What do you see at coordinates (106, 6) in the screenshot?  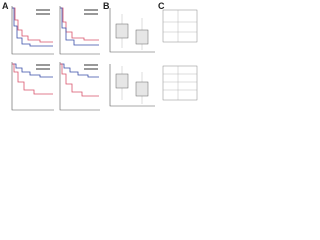 I see `panel-label: B` at bounding box center [106, 6].